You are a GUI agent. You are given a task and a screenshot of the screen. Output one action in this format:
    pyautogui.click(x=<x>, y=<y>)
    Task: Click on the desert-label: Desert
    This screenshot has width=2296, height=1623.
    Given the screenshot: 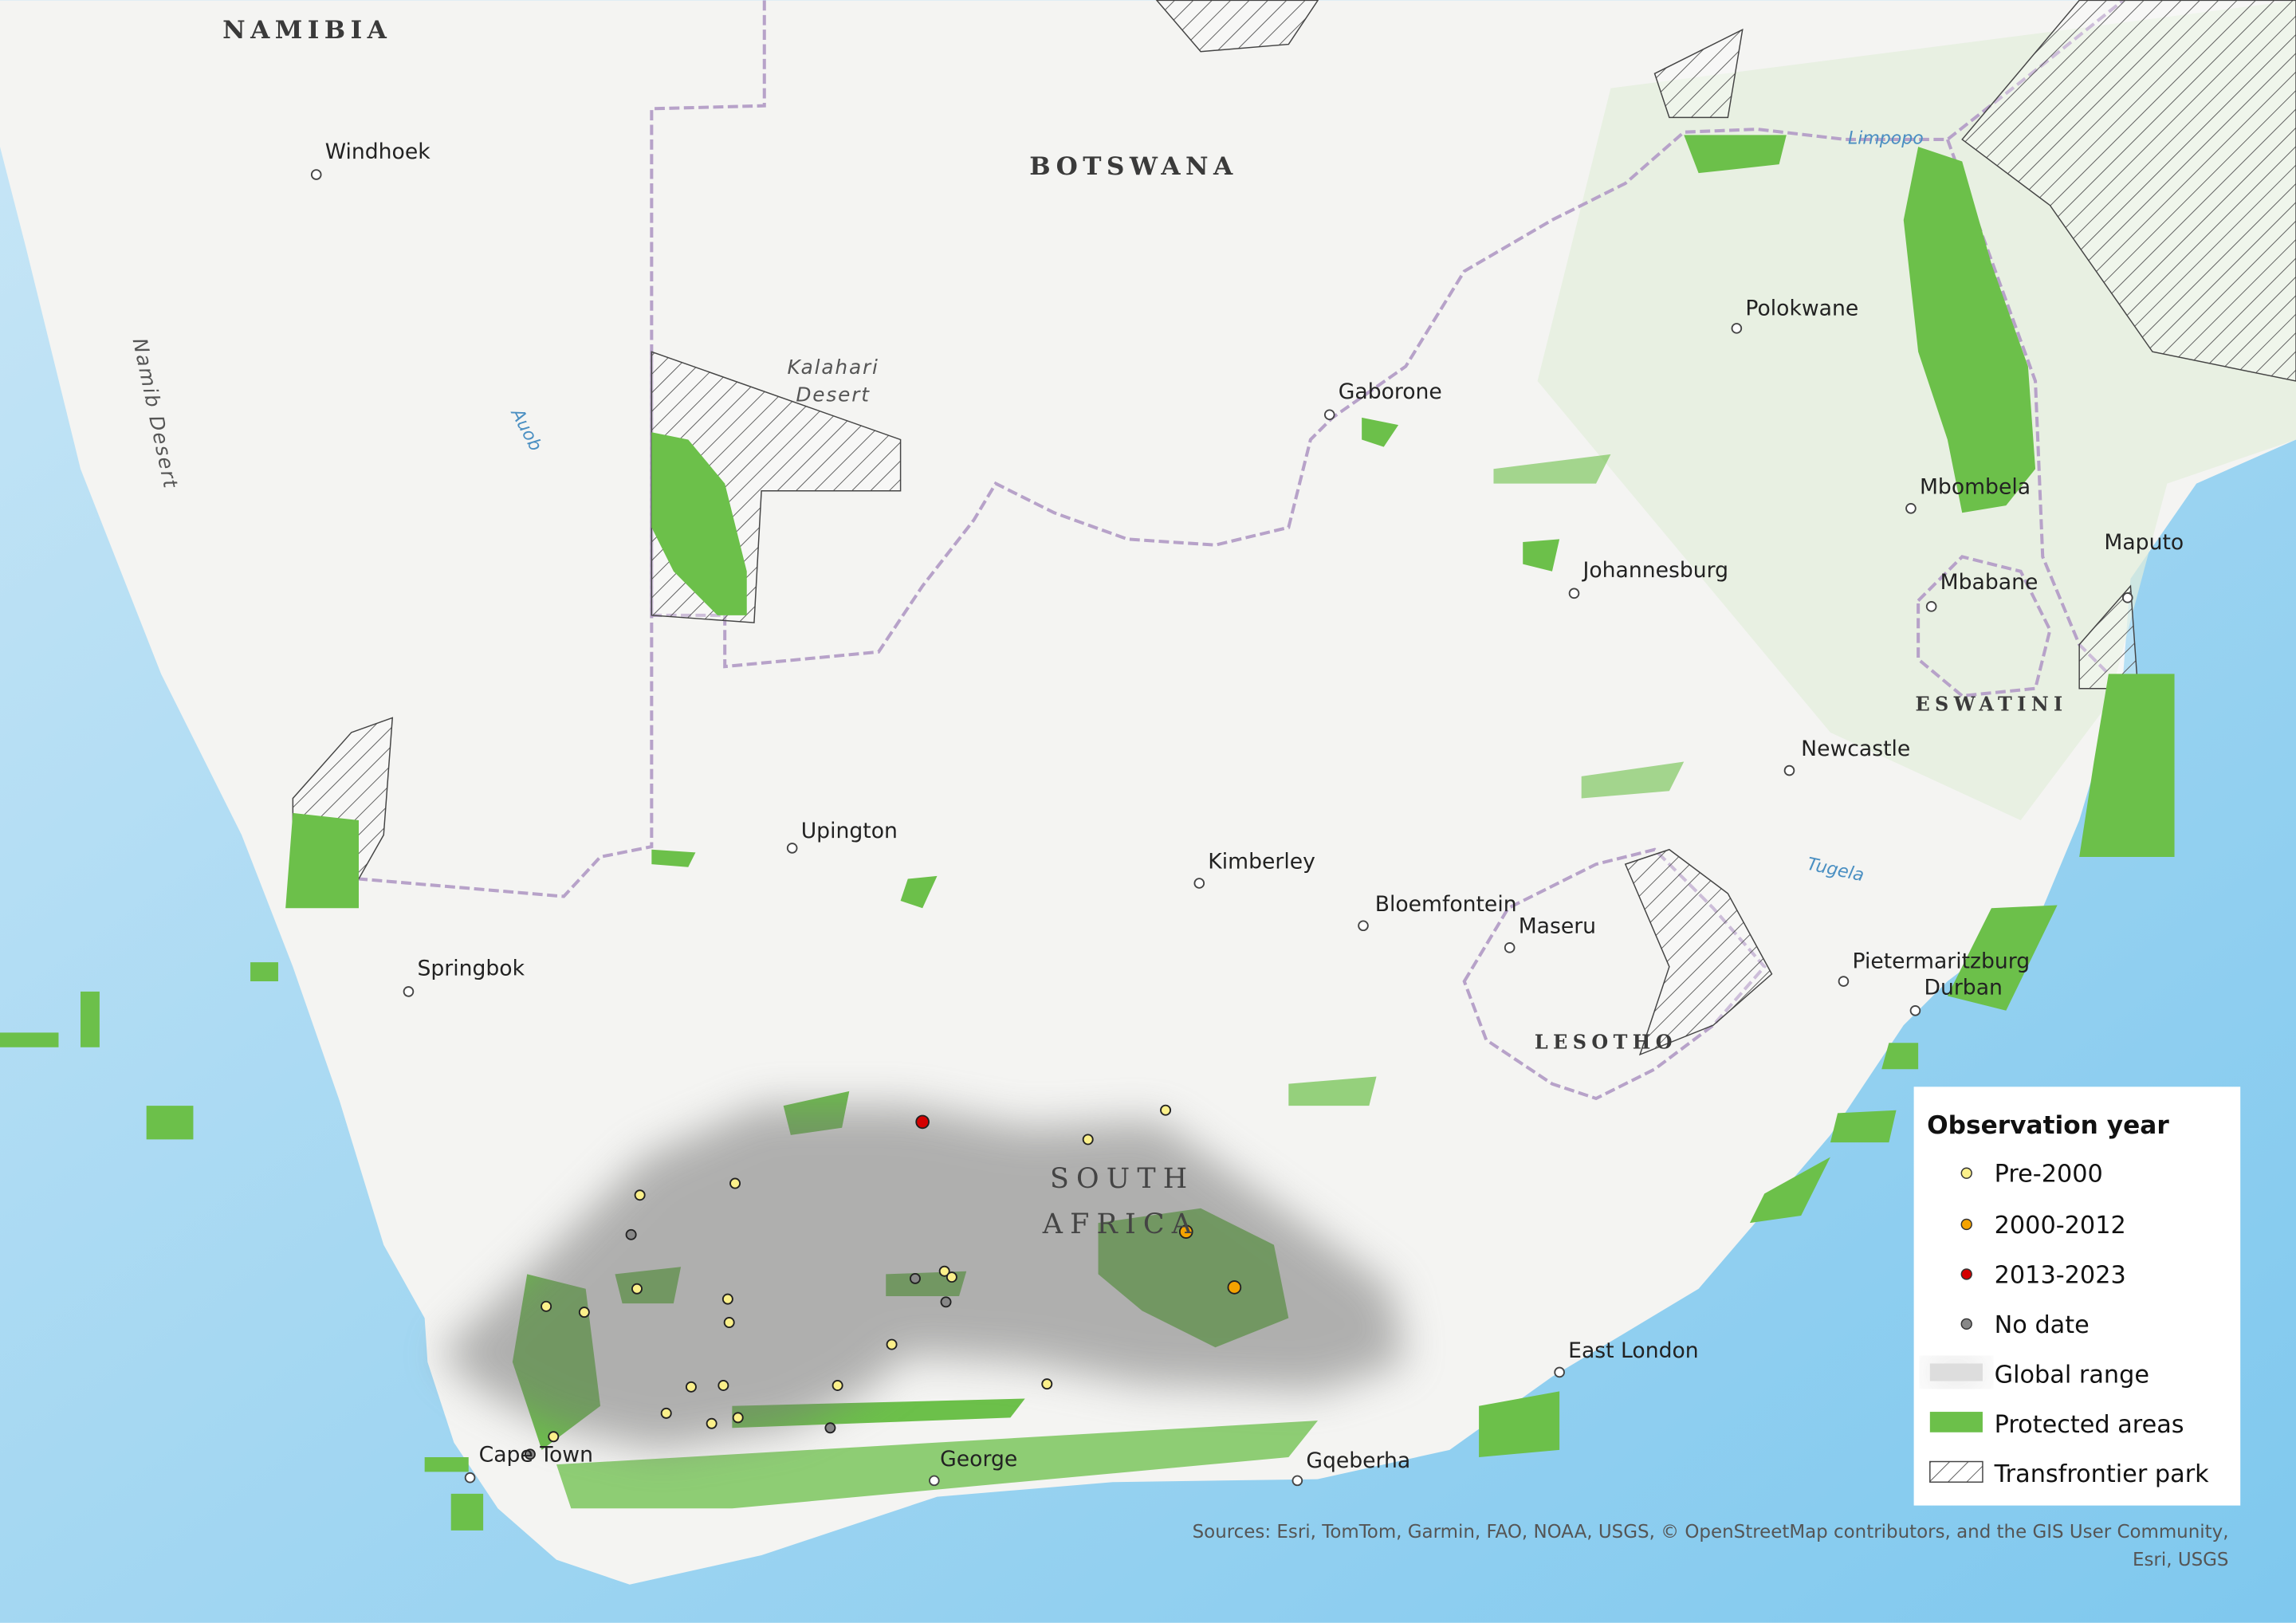 What is the action you would take?
    pyautogui.click(x=833, y=395)
    